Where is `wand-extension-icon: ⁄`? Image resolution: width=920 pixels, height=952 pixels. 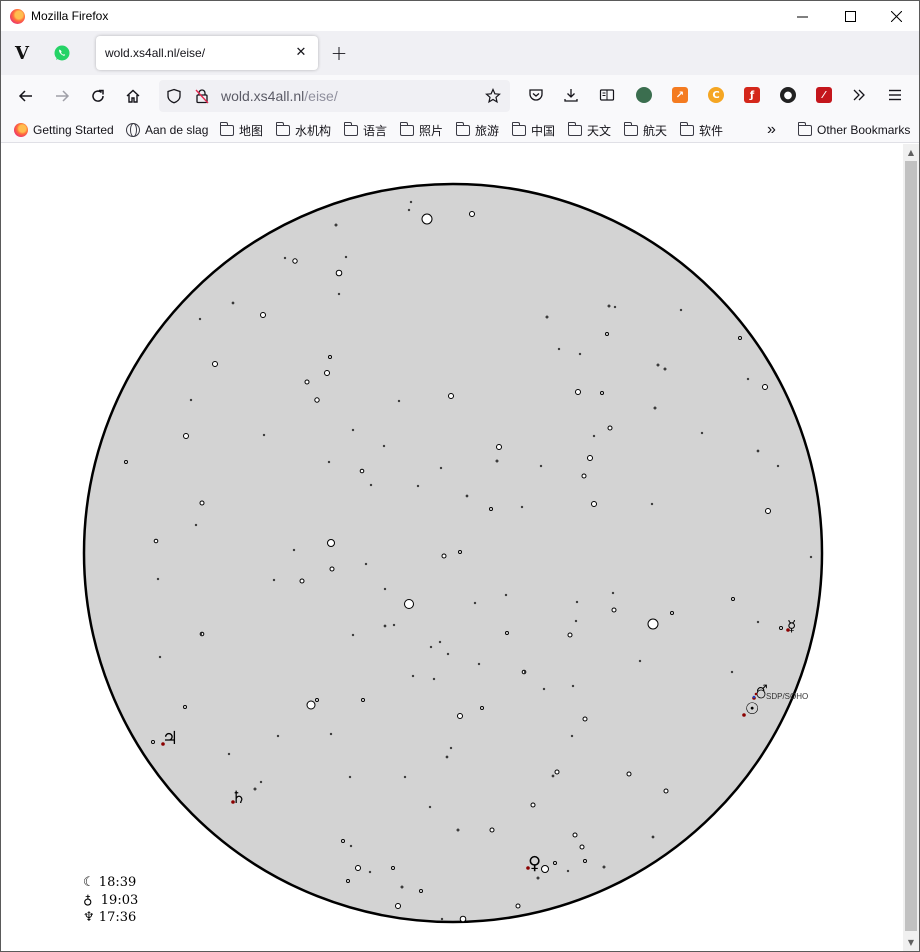 wand-extension-icon: ⁄ is located at coordinates (824, 95).